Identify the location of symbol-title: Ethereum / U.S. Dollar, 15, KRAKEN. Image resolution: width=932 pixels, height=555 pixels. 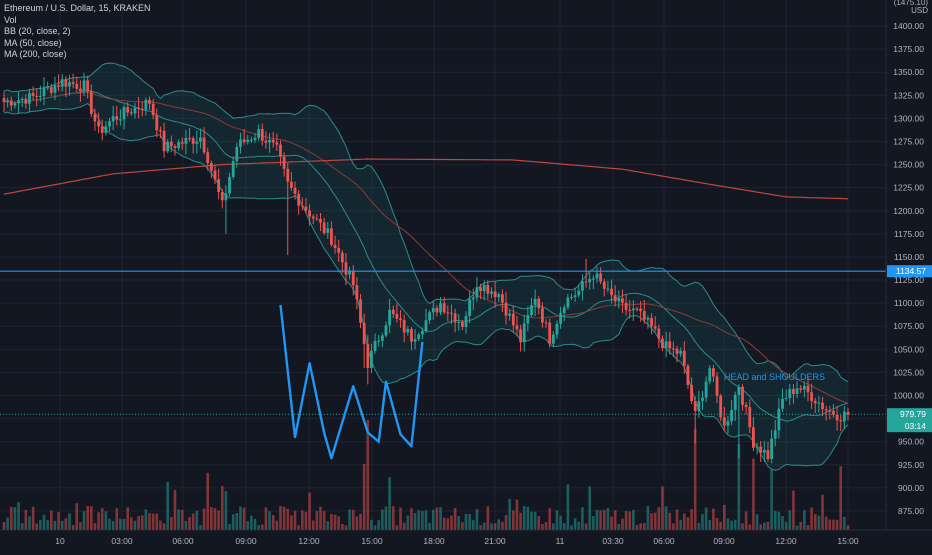
(77, 8).